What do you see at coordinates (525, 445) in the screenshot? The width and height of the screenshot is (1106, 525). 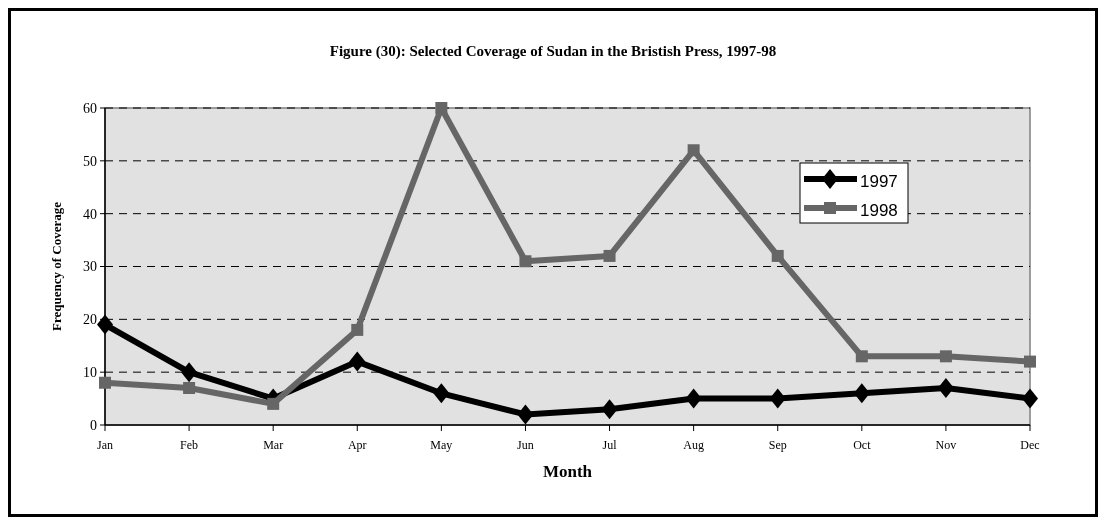 I see `x-tick-label: Jun` at bounding box center [525, 445].